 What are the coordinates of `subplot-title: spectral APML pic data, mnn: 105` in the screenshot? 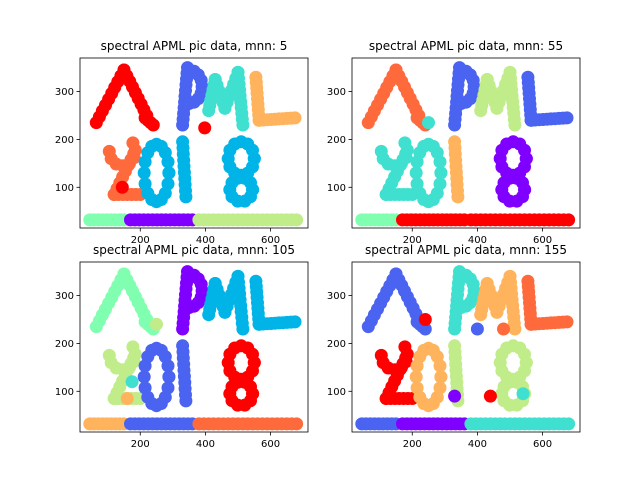 It's located at (194, 250).